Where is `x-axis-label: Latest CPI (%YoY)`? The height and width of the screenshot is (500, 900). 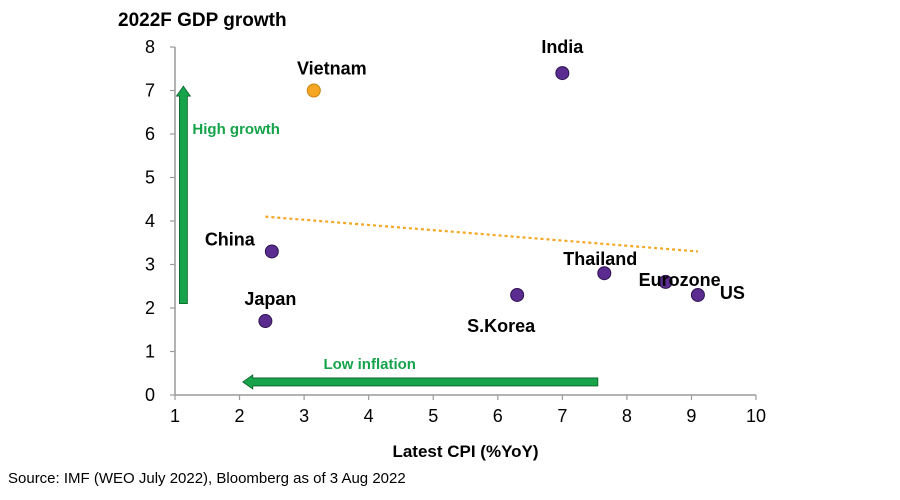 x-axis-label: Latest CPI (%YoY) is located at coordinates (465, 451).